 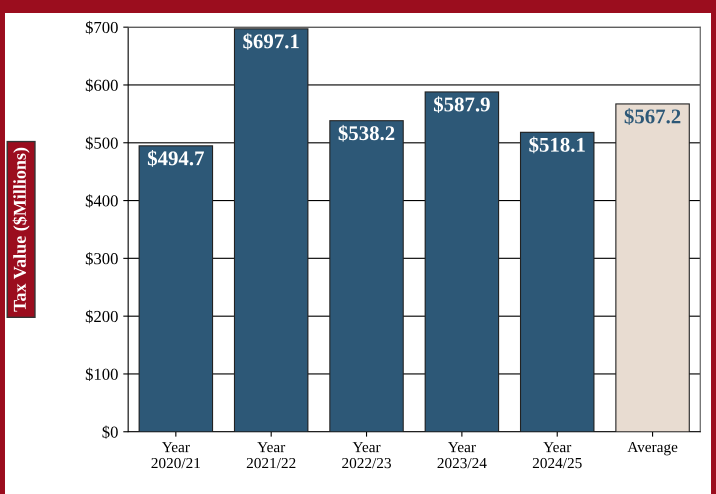 I want to click on y-tick-label: $700, so click(x=102, y=27).